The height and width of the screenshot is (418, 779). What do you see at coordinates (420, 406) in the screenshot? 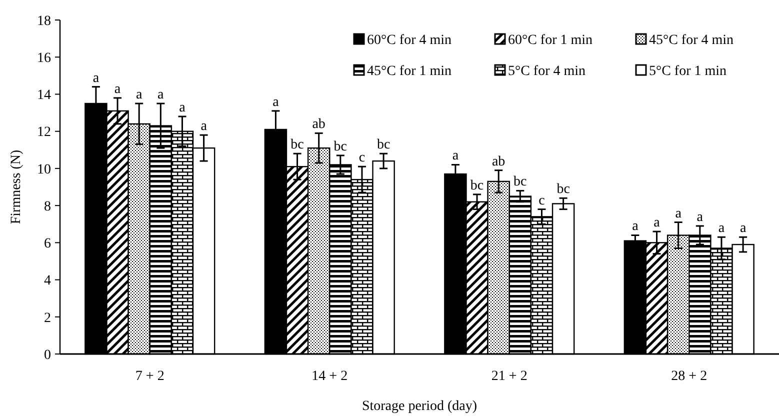
I see `x-axis-title: Storage period (day)` at bounding box center [420, 406].